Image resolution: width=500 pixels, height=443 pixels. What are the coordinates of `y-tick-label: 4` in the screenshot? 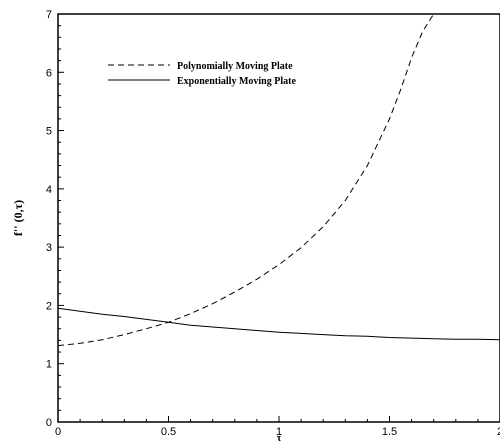 It's located at (49, 190).